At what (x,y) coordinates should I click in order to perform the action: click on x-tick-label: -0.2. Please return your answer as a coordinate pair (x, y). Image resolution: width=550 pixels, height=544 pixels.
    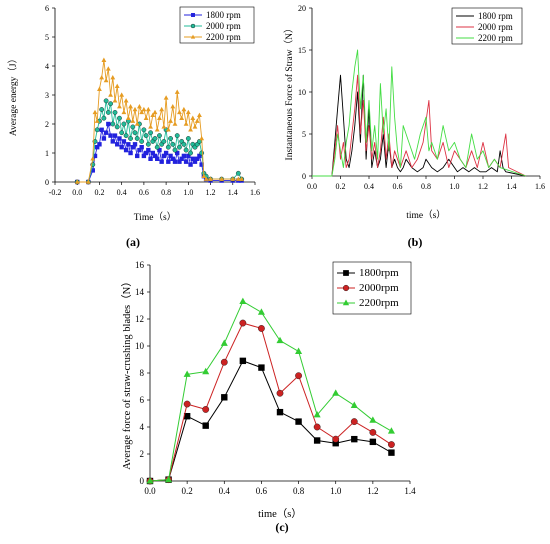
    Looking at the image, I should click on (55, 192).